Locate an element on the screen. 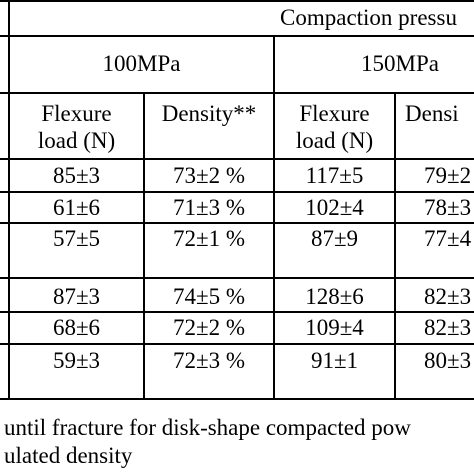 The width and height of the screenshot is (474, 474). flexure-150-cell: 128±6 is located at coordinates (334, 296).